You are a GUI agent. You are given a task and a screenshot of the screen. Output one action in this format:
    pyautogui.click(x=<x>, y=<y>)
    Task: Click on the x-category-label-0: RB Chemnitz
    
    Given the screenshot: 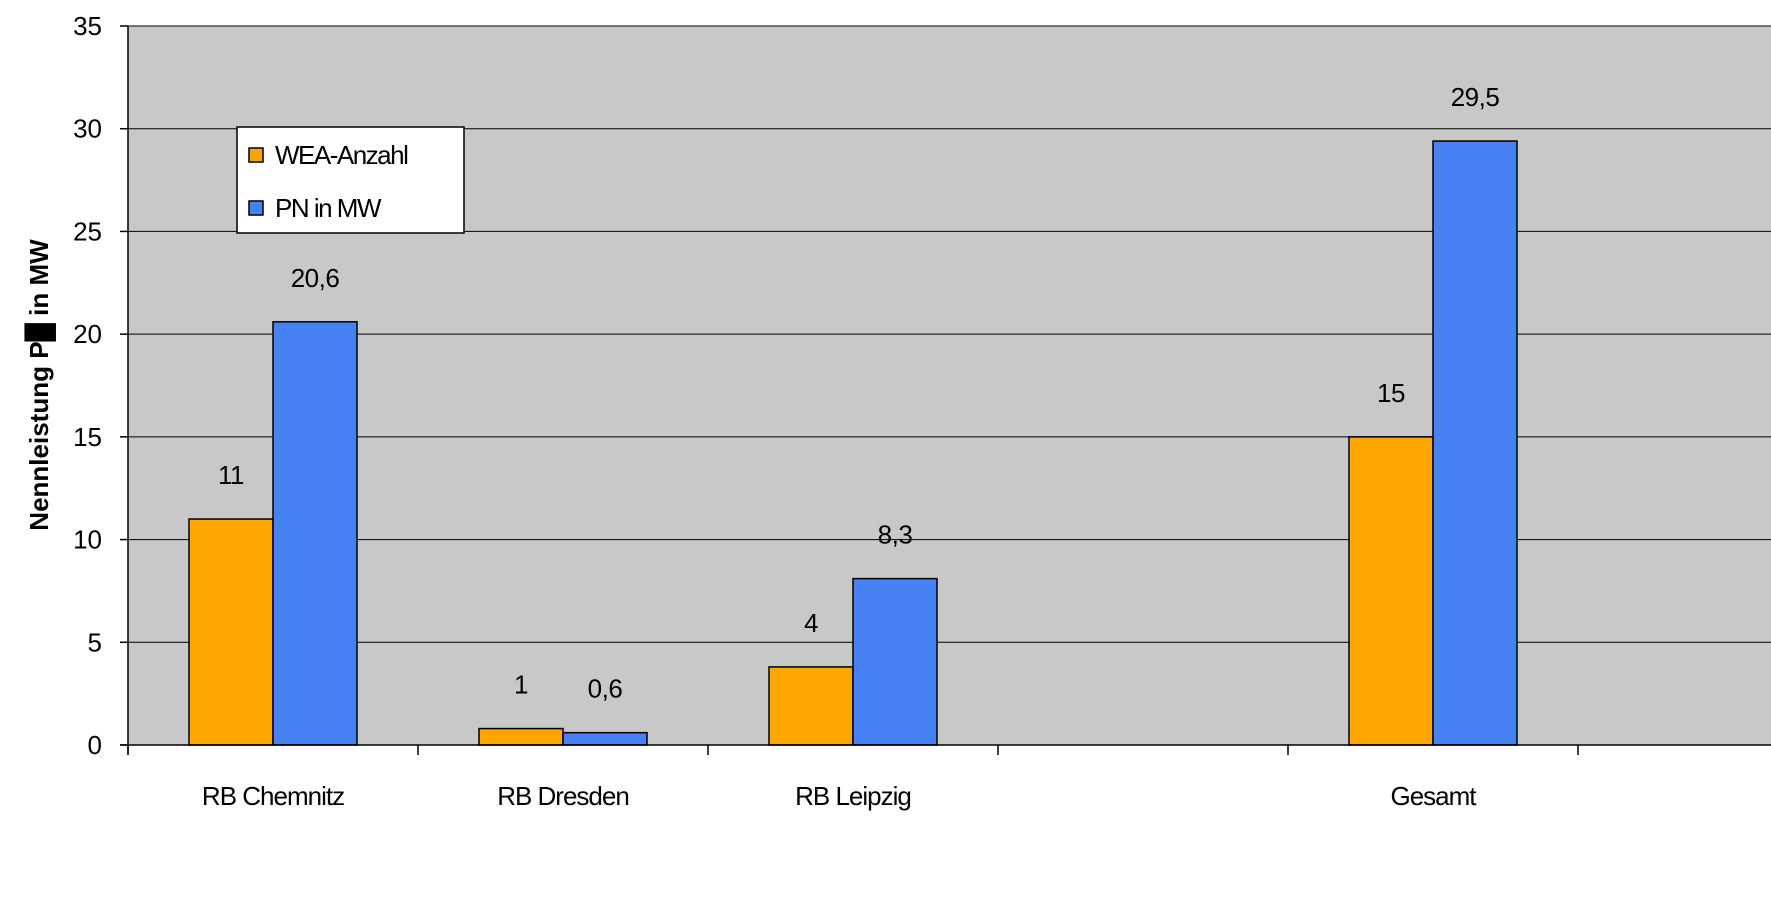 What is the action you would take?
    pyautogui.click(x=273, y=796)
    